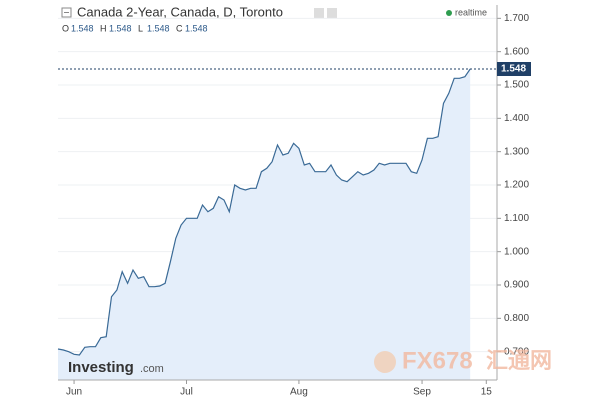 This screenshot has height=400, width=593. What do you see at coordinates (449, 13) in the screenshot?
I see `status-dot` at bounding box center [449, 13].